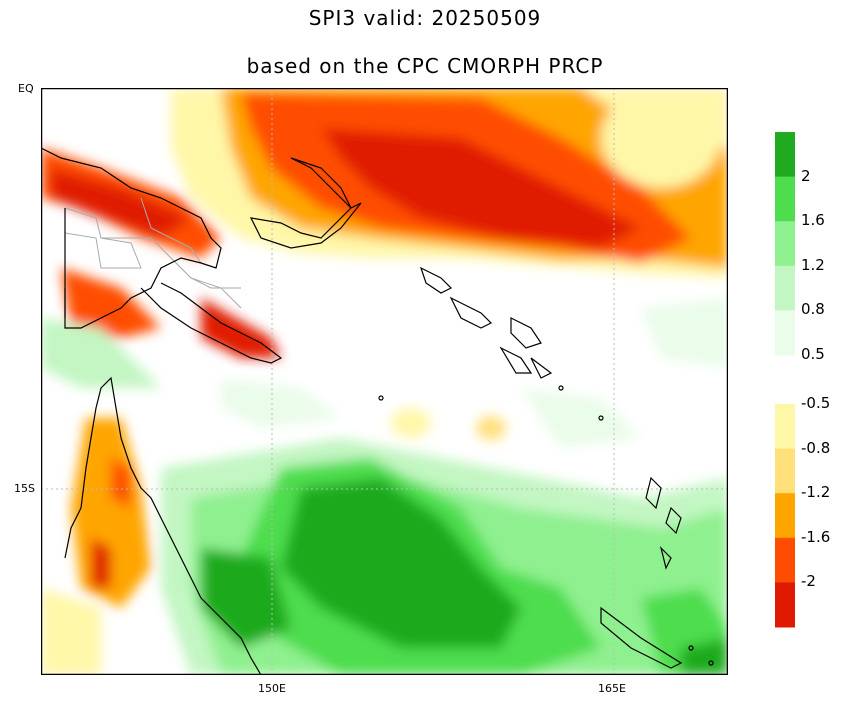 Image resolution: width=850 pixels, height=703 pixels. Describe the element at coordinates (813, 309) in the screenshot. I see `colorbar-label: 0.8` at that location.